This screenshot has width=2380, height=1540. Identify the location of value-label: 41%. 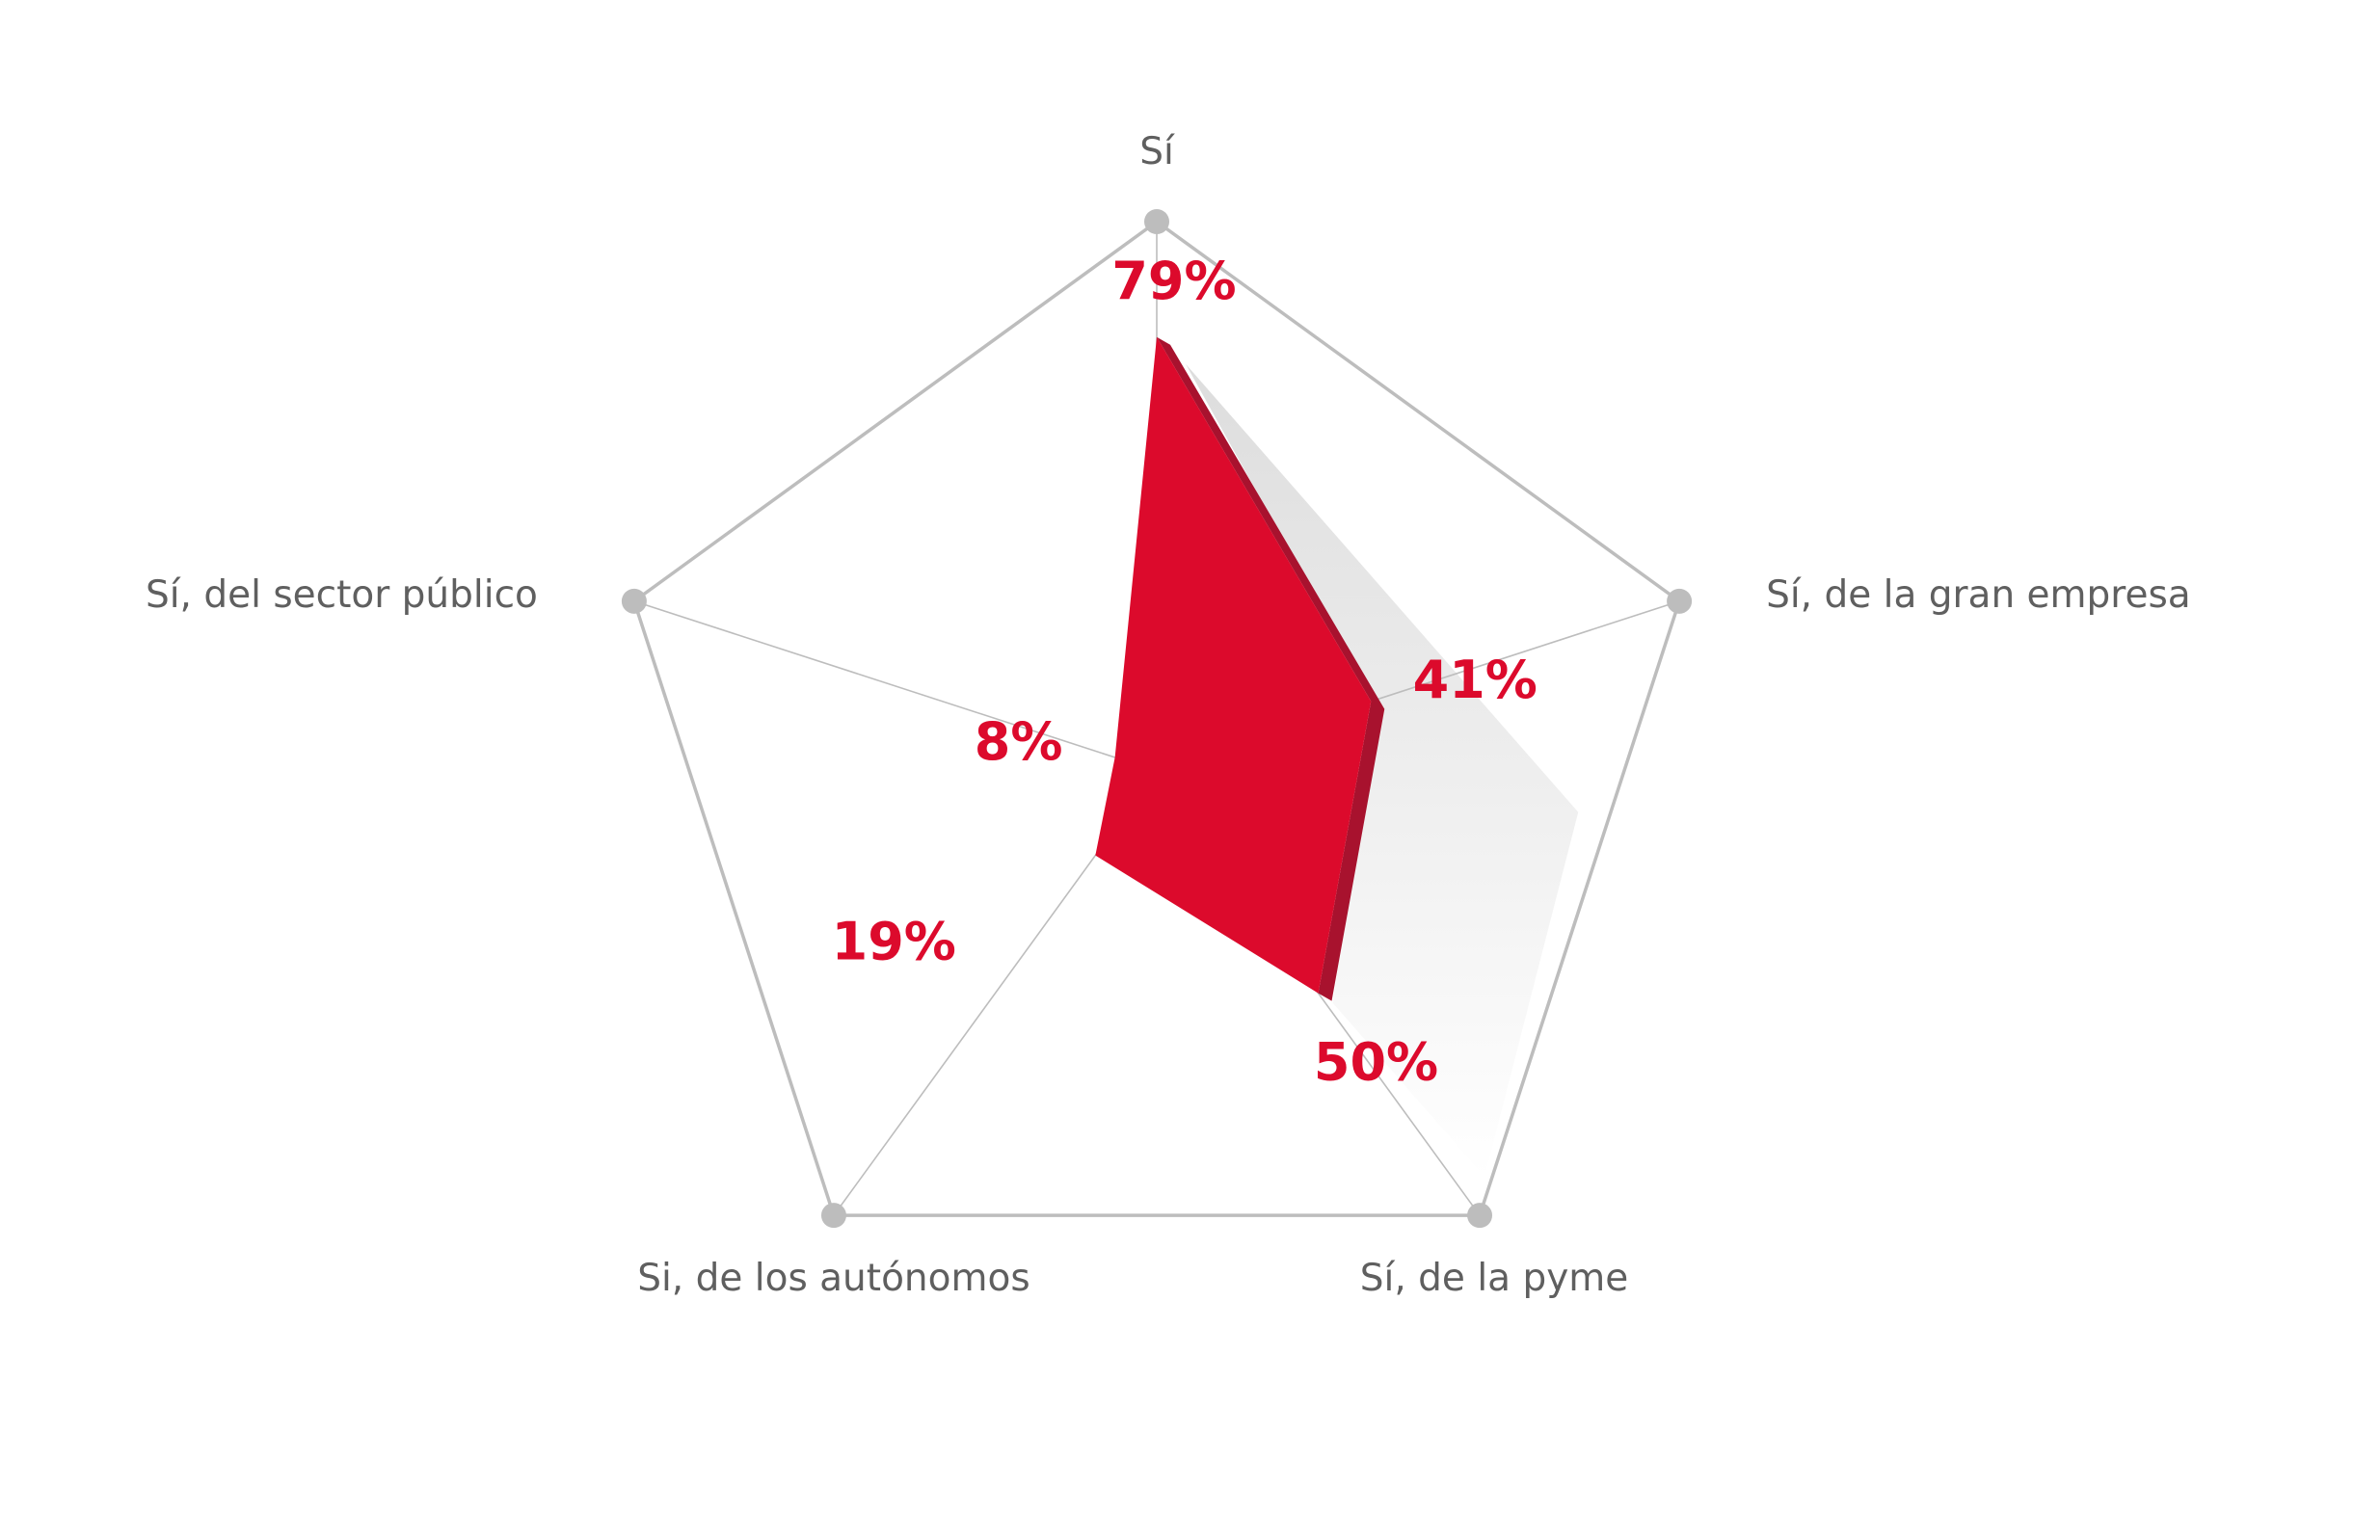
(1475, 680).